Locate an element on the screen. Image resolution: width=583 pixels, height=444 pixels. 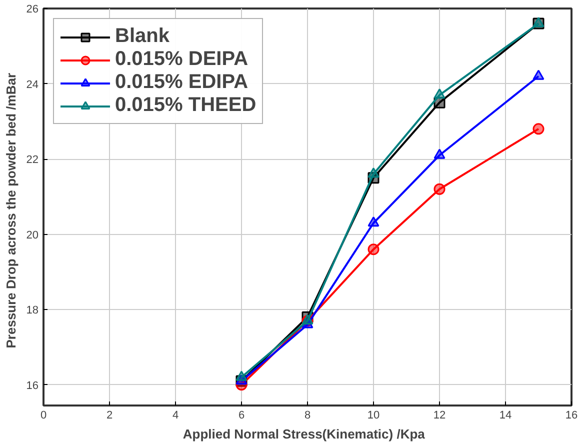
x-tick-label: 8 is located at coordinates (307, 416).